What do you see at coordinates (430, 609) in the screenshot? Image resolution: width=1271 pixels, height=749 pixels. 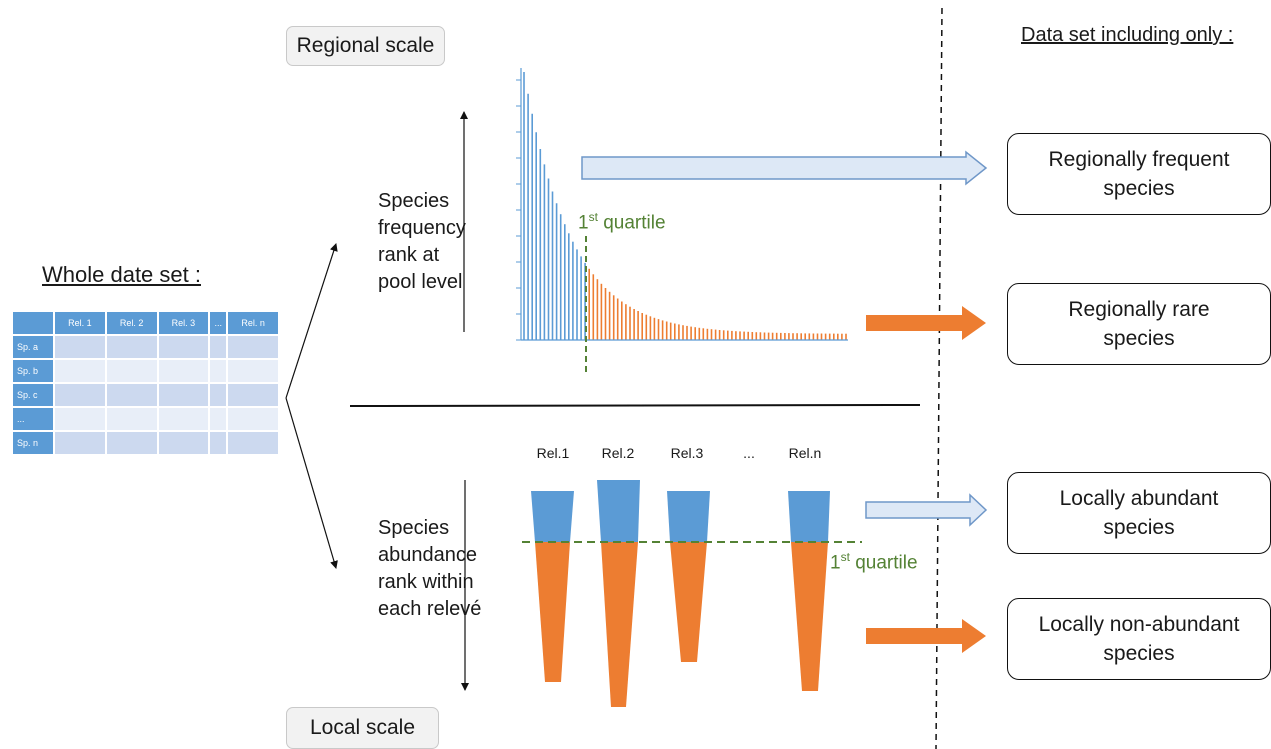 I see `abundance-label-line: each relevé` at bounding box center [430, 609].